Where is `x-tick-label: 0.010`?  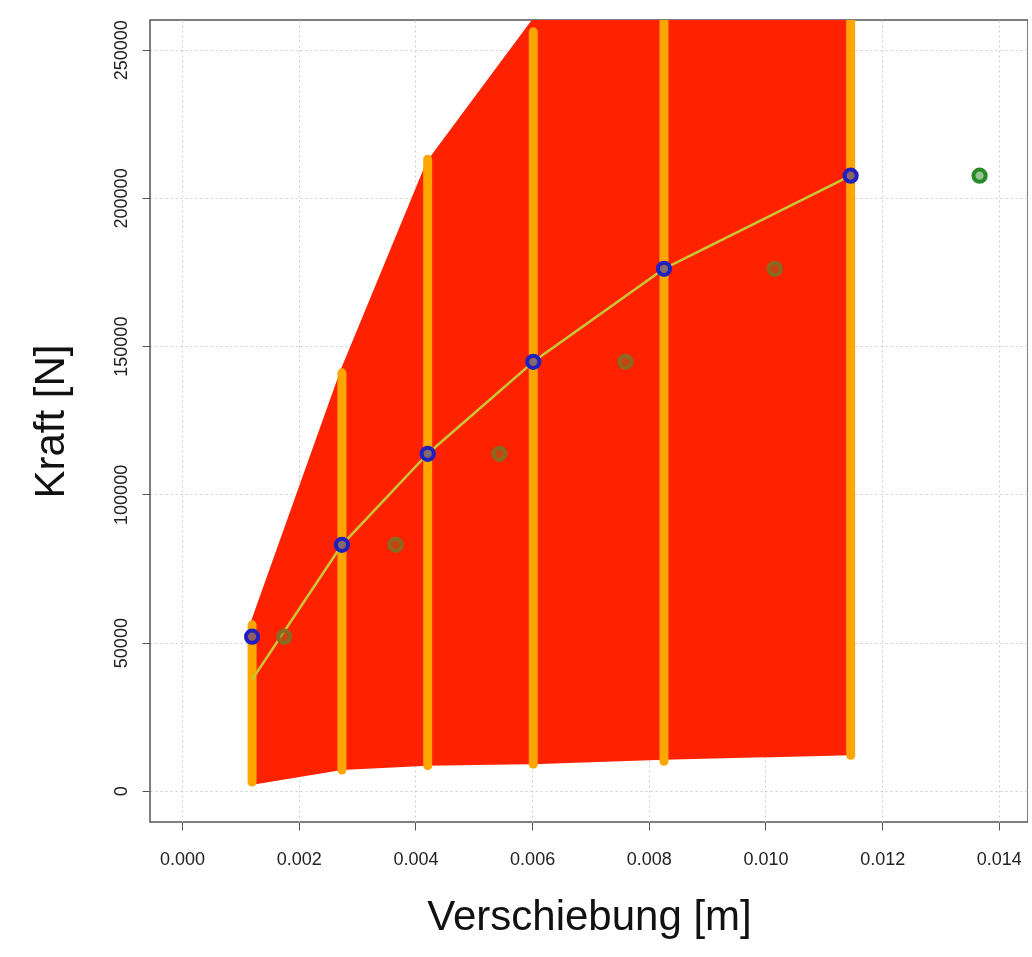
x-tick-label: 0.010 is located at coordinates (766, 858).